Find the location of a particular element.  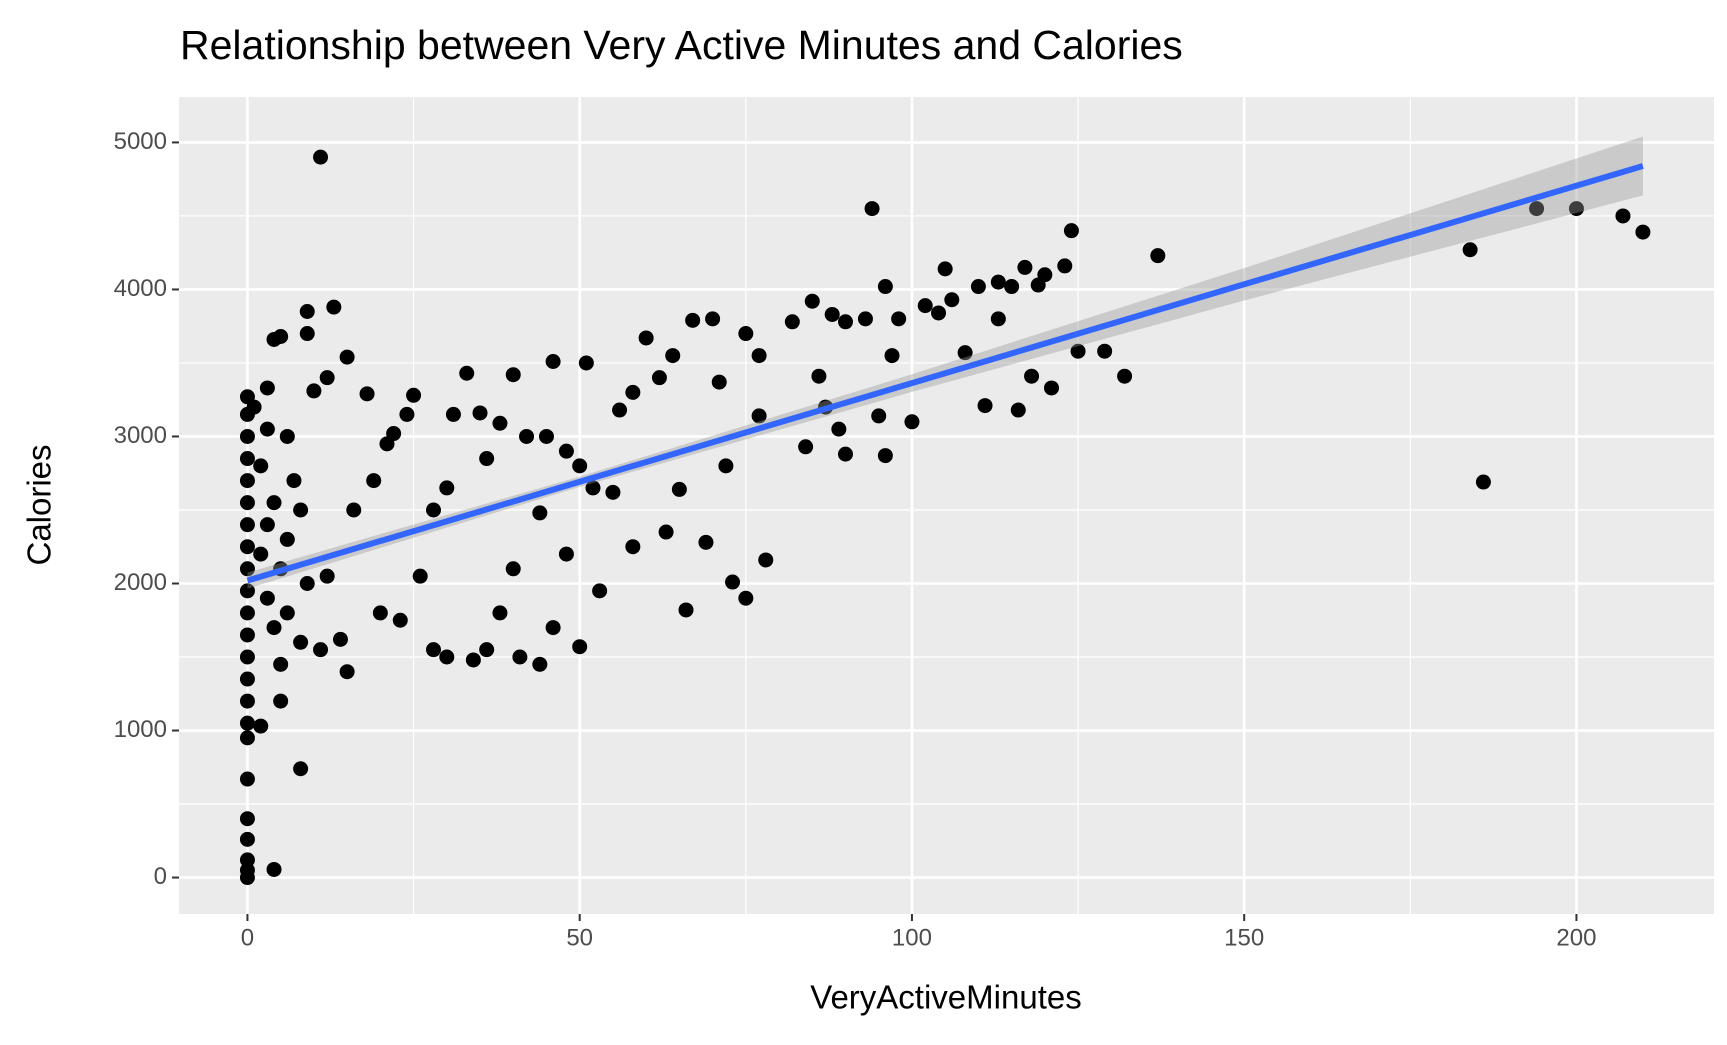

x-tick-label: 150 is located at coordinates (1244, 937).